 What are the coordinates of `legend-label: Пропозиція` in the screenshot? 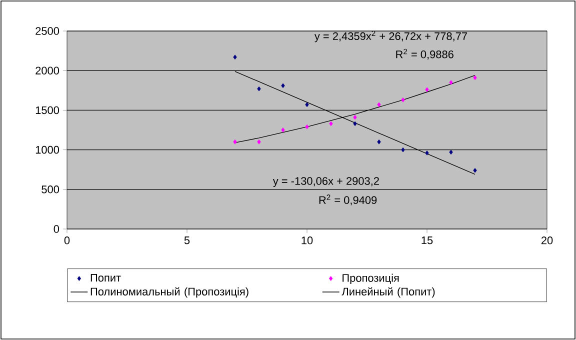 It's located at (370, 279).